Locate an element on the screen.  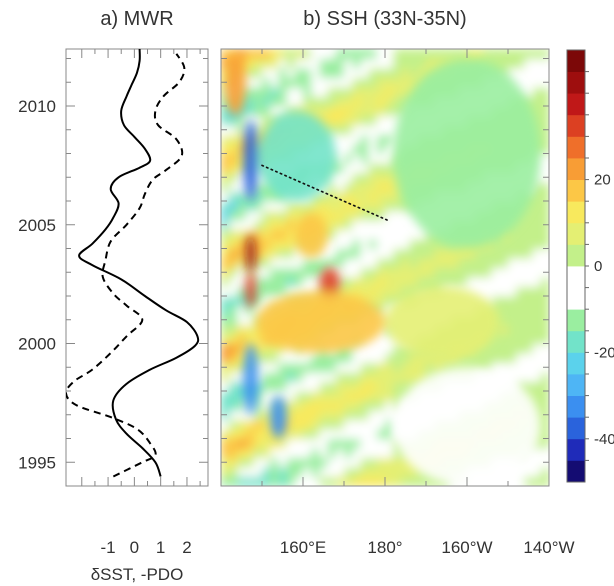
x-tick-label: 0 is located at coordinates (134, 547).